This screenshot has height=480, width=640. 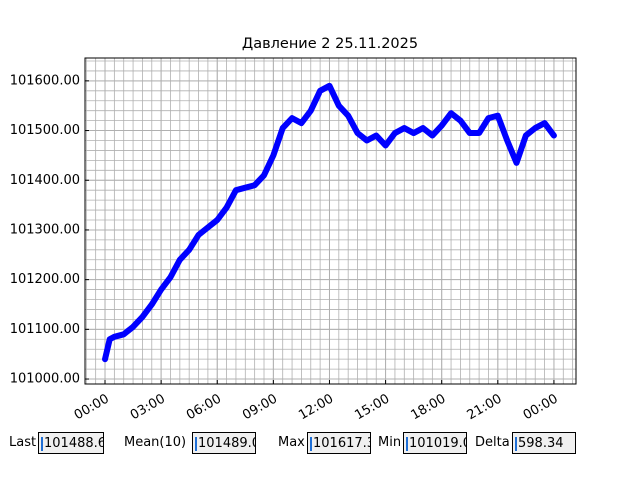 I want to click on field-value: 101488.60, so click(x=71, y=443).